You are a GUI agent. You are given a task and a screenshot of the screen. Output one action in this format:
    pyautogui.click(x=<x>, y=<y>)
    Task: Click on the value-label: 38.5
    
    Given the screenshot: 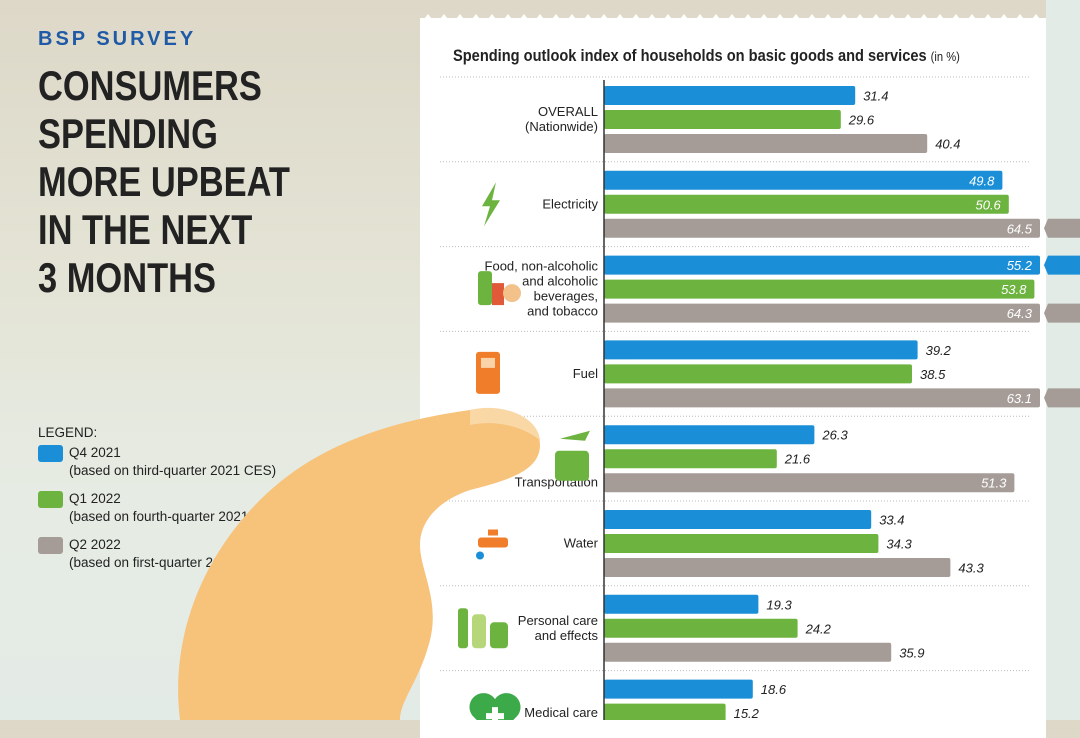 What is the action you would take?
    pyautogui.click(x=933, y=374)
    